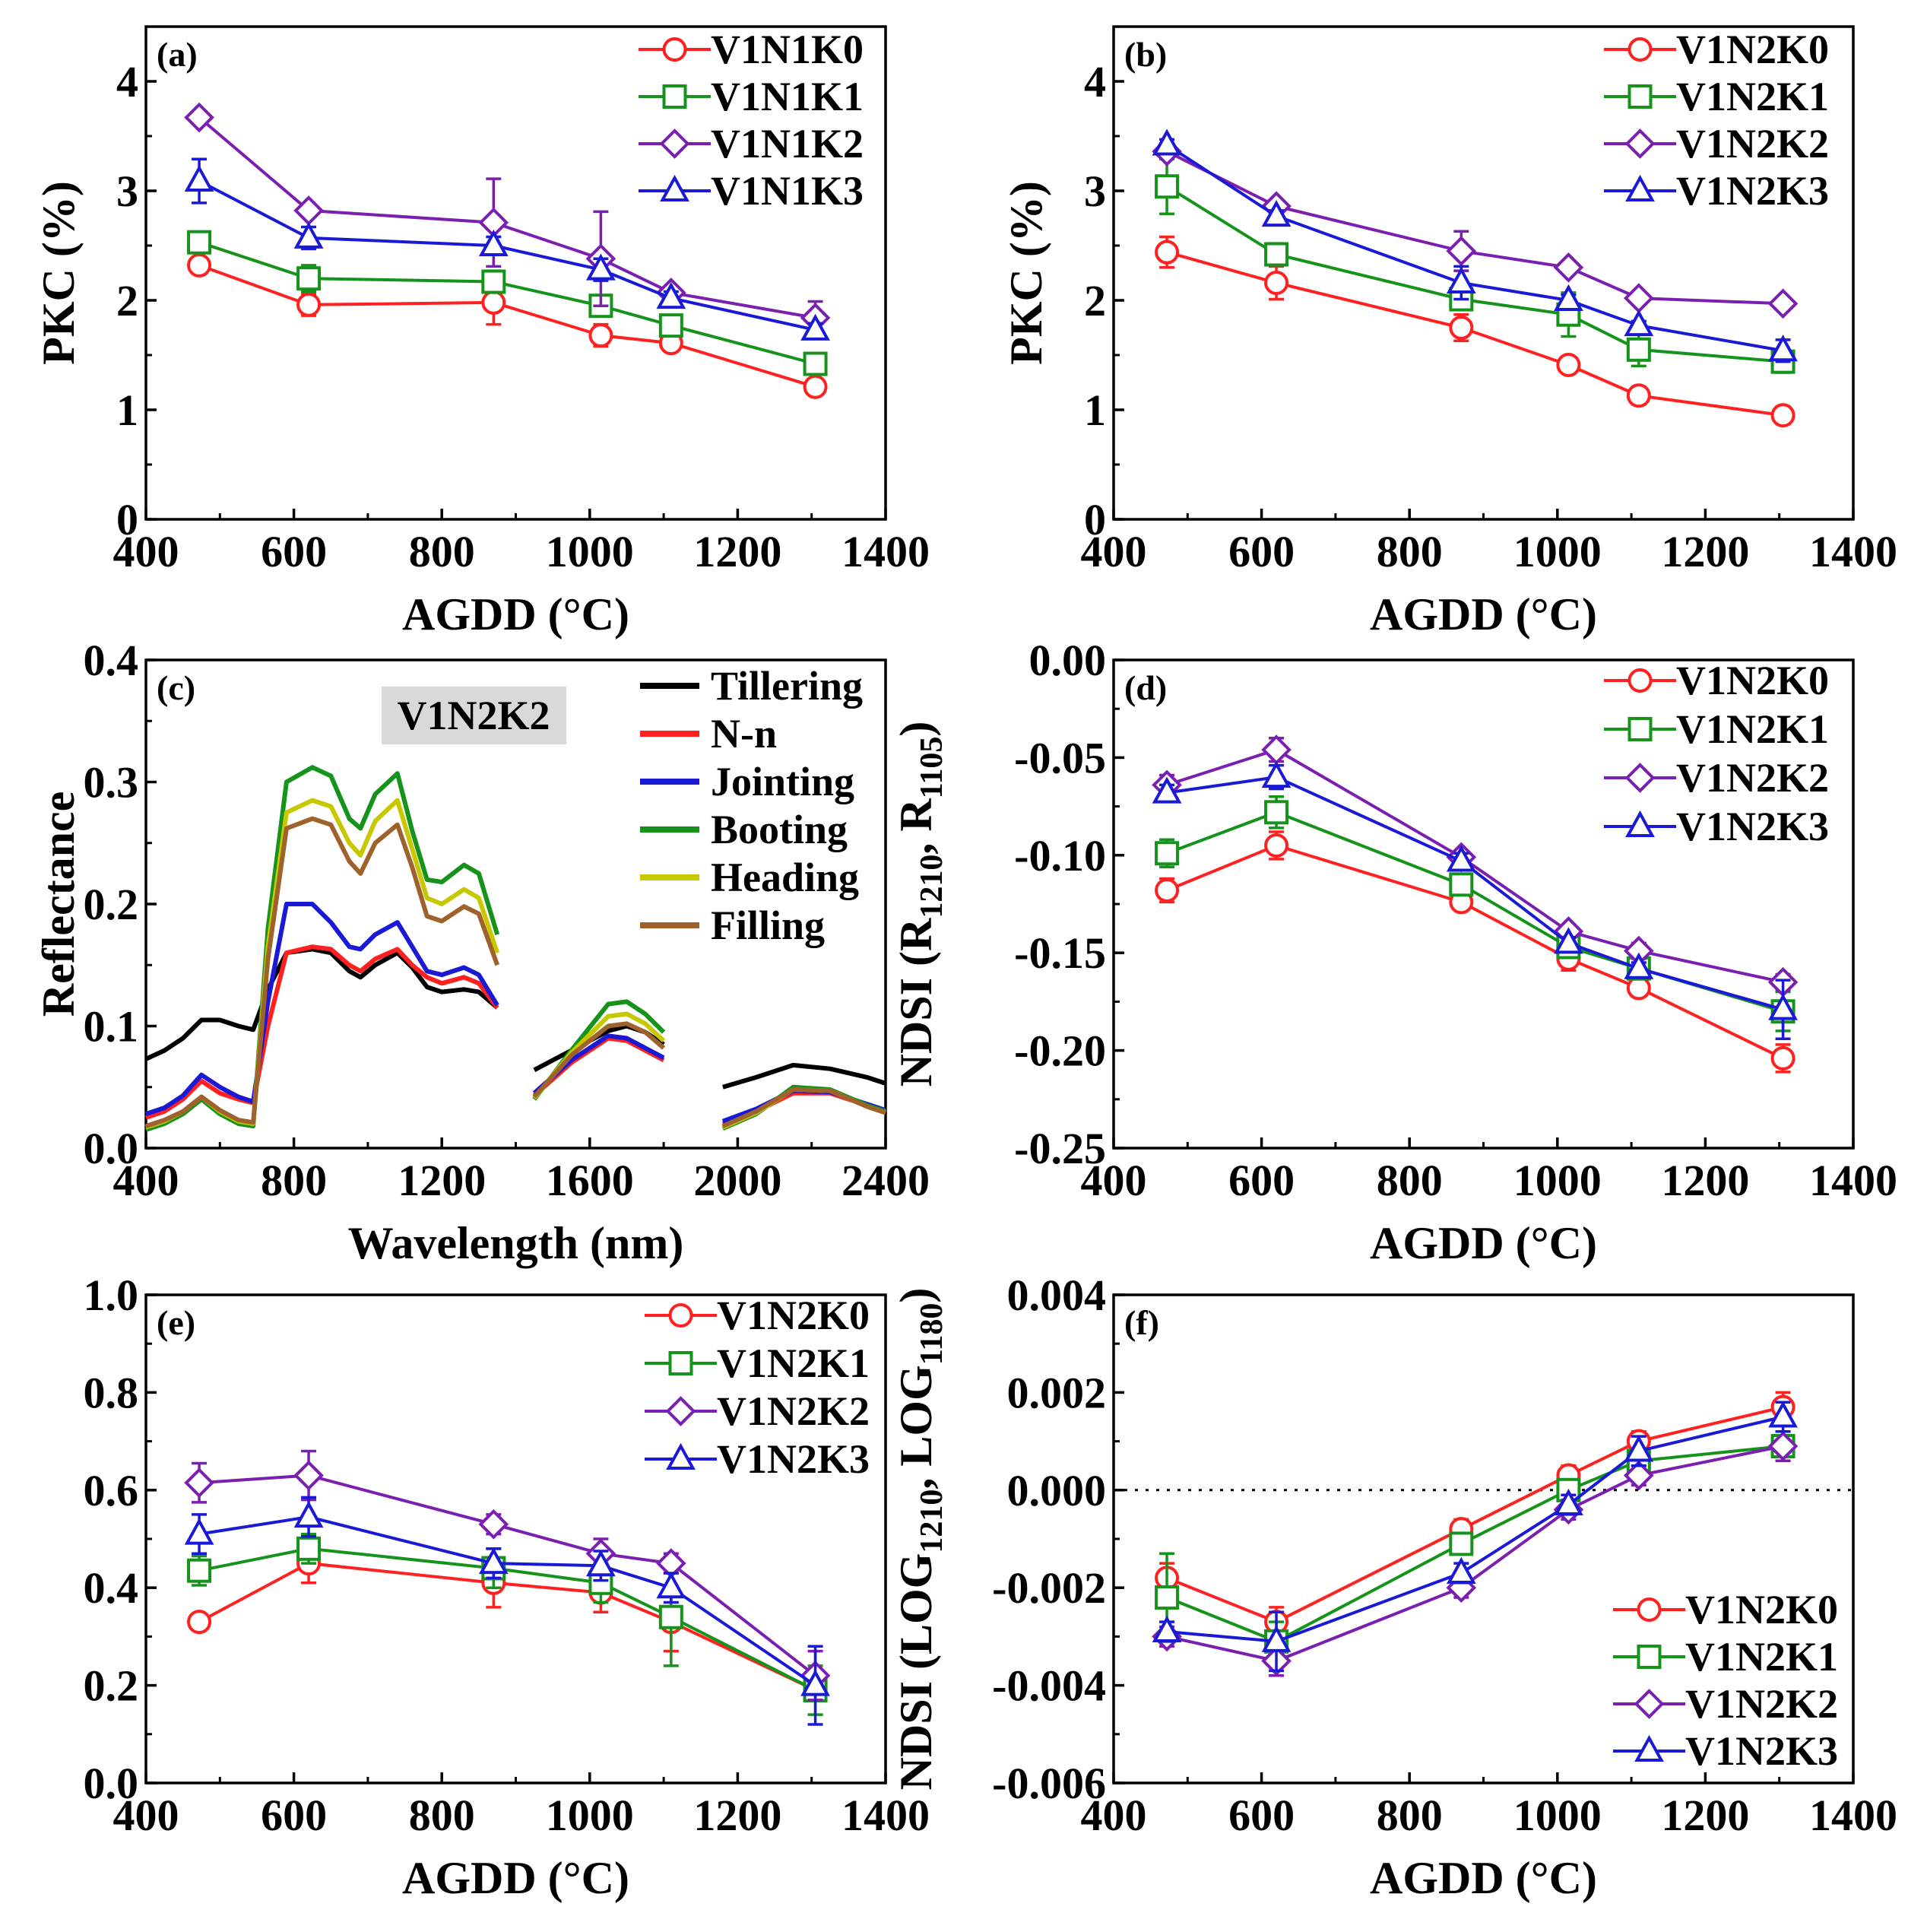 The image size is (1927, 1932). Describe the element at coordinates (1145, 687) in the screenshot. I see `panel-label: (d)` at that location.